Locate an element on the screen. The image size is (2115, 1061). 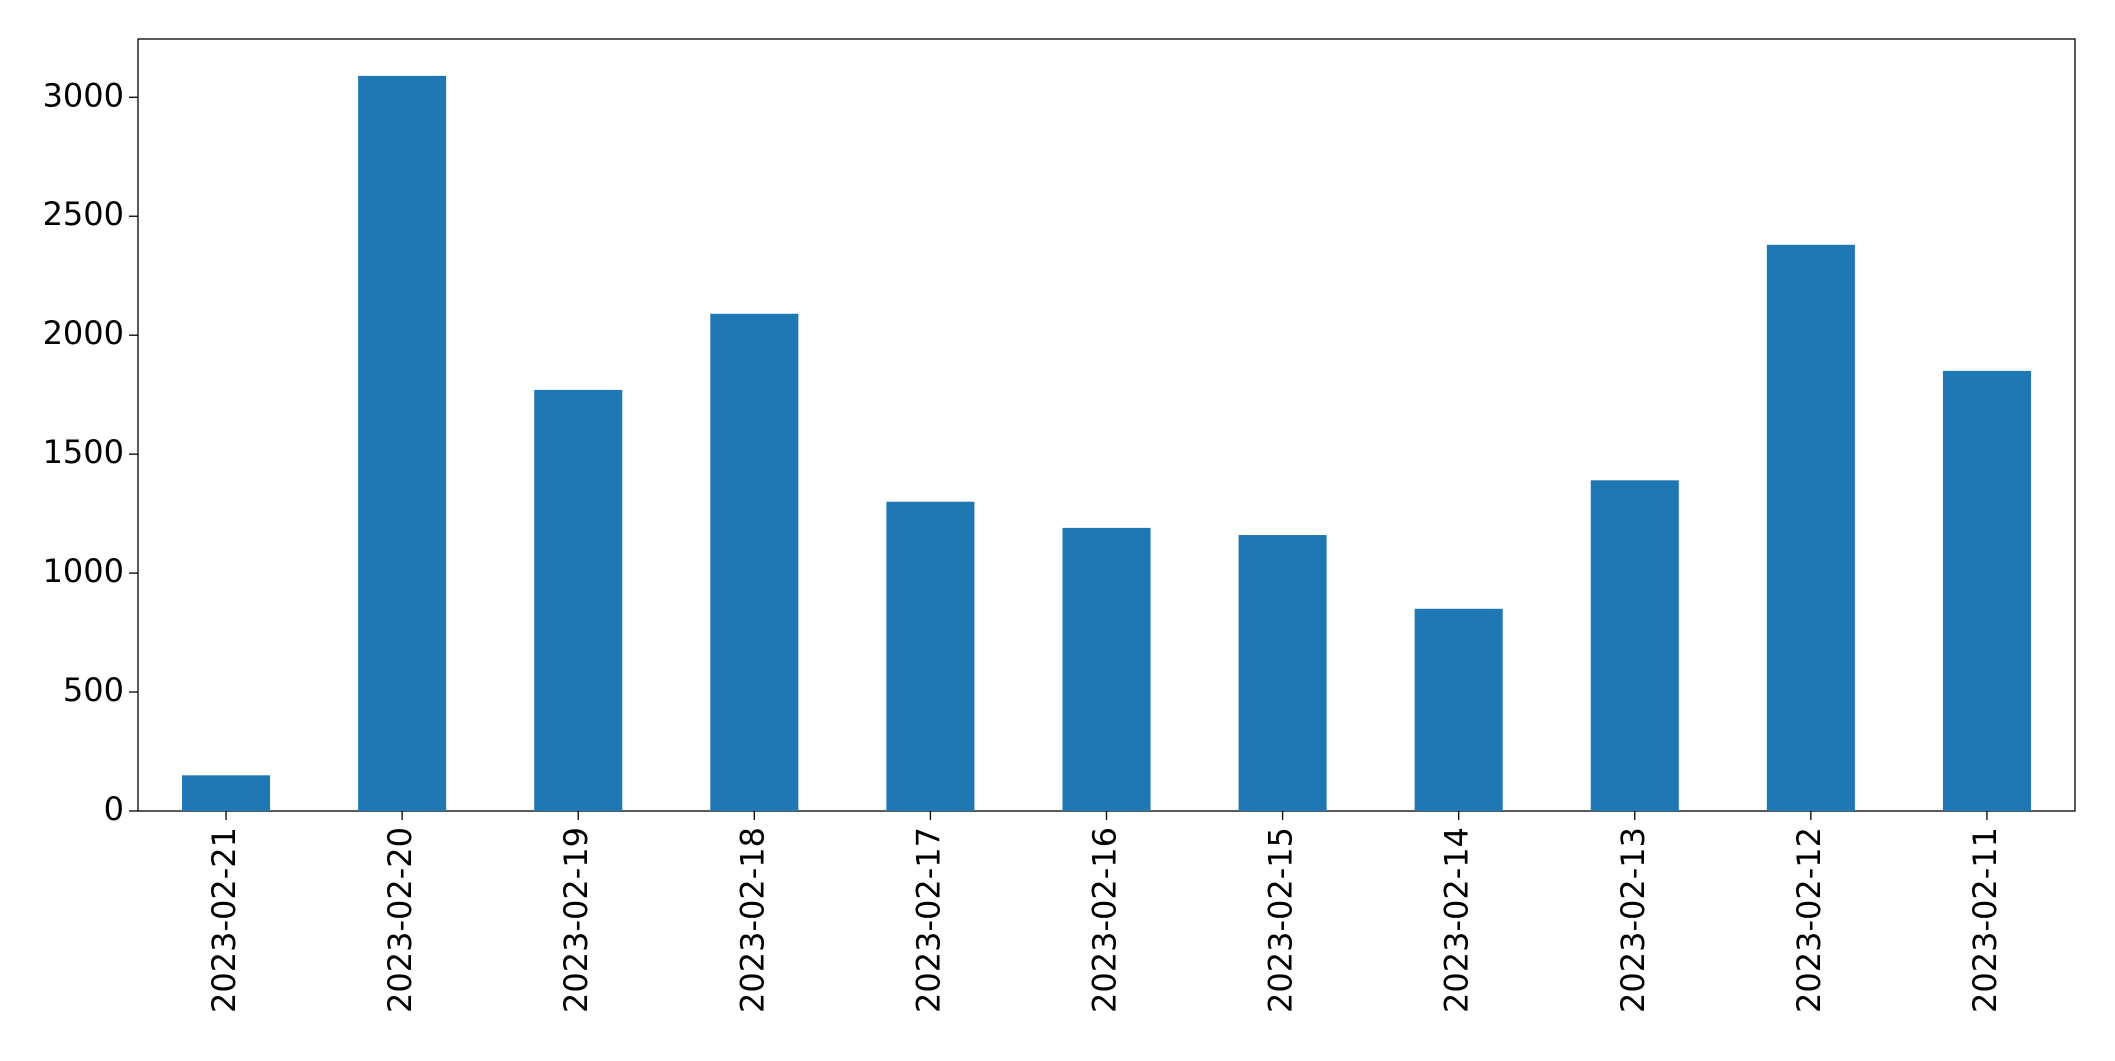
x-tick-label: 2023-02-12 is located at coordinates (1809, 920).